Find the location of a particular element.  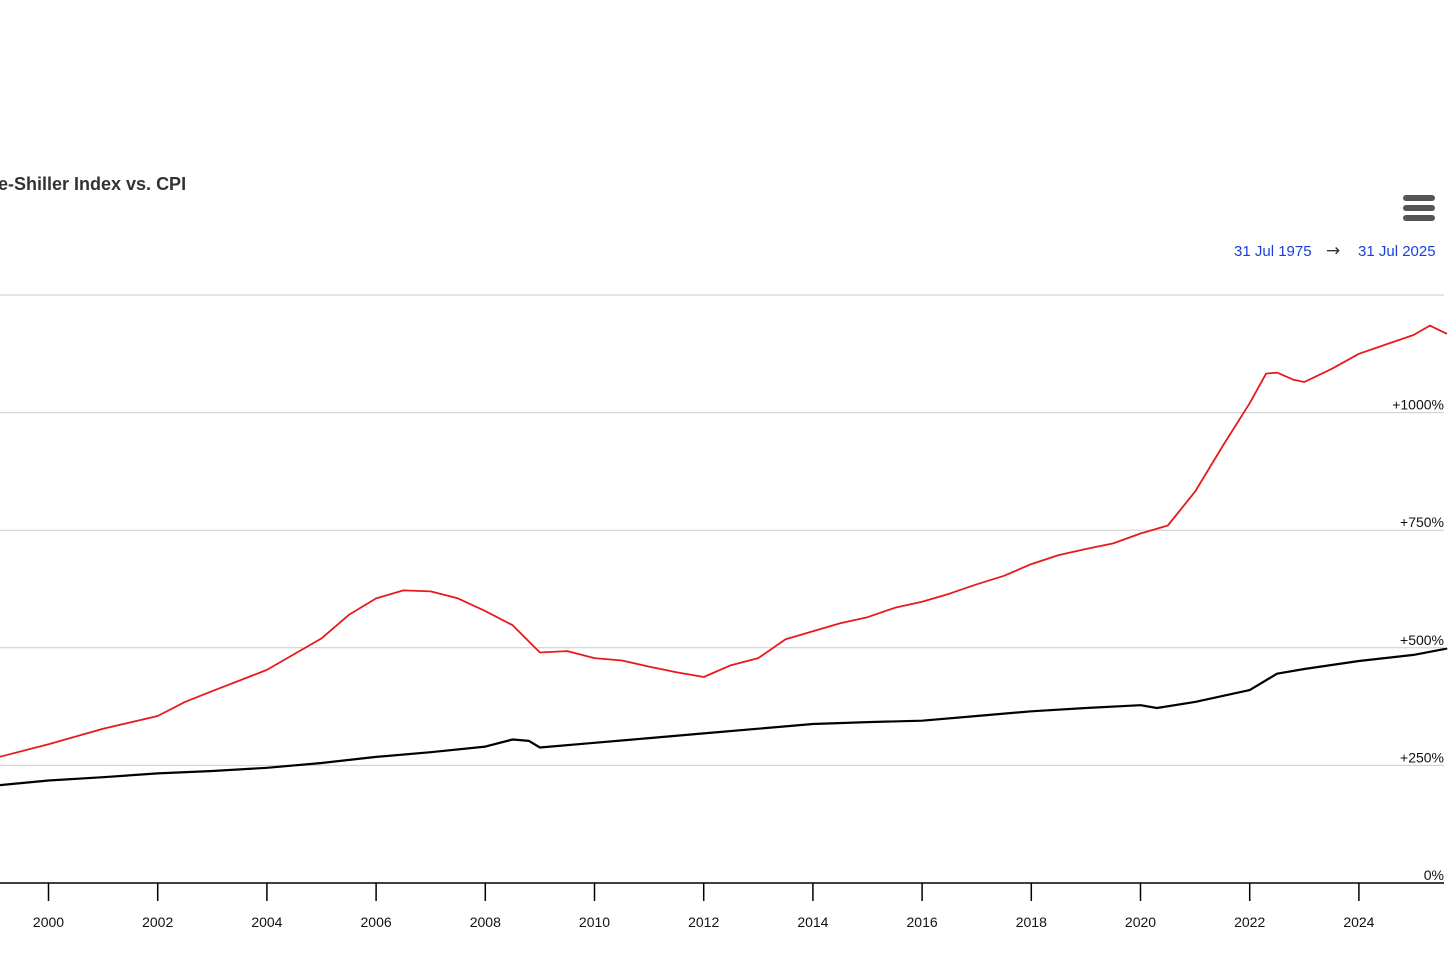

chart-title: e-Shiller Index vs. CPI is located at coordinates (93, 184).